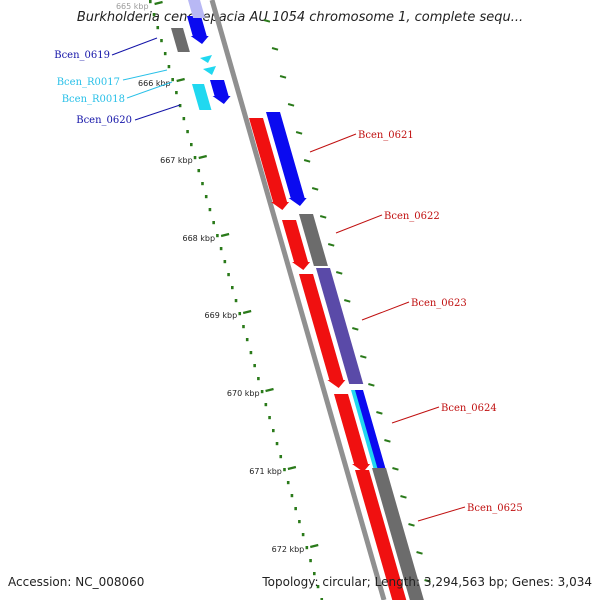 The width and height of the screenshot is (600, 600). Describe the element at coordinates (243, 393) in the screenshot. I see `kbp-label: 670 kbp` at that location.